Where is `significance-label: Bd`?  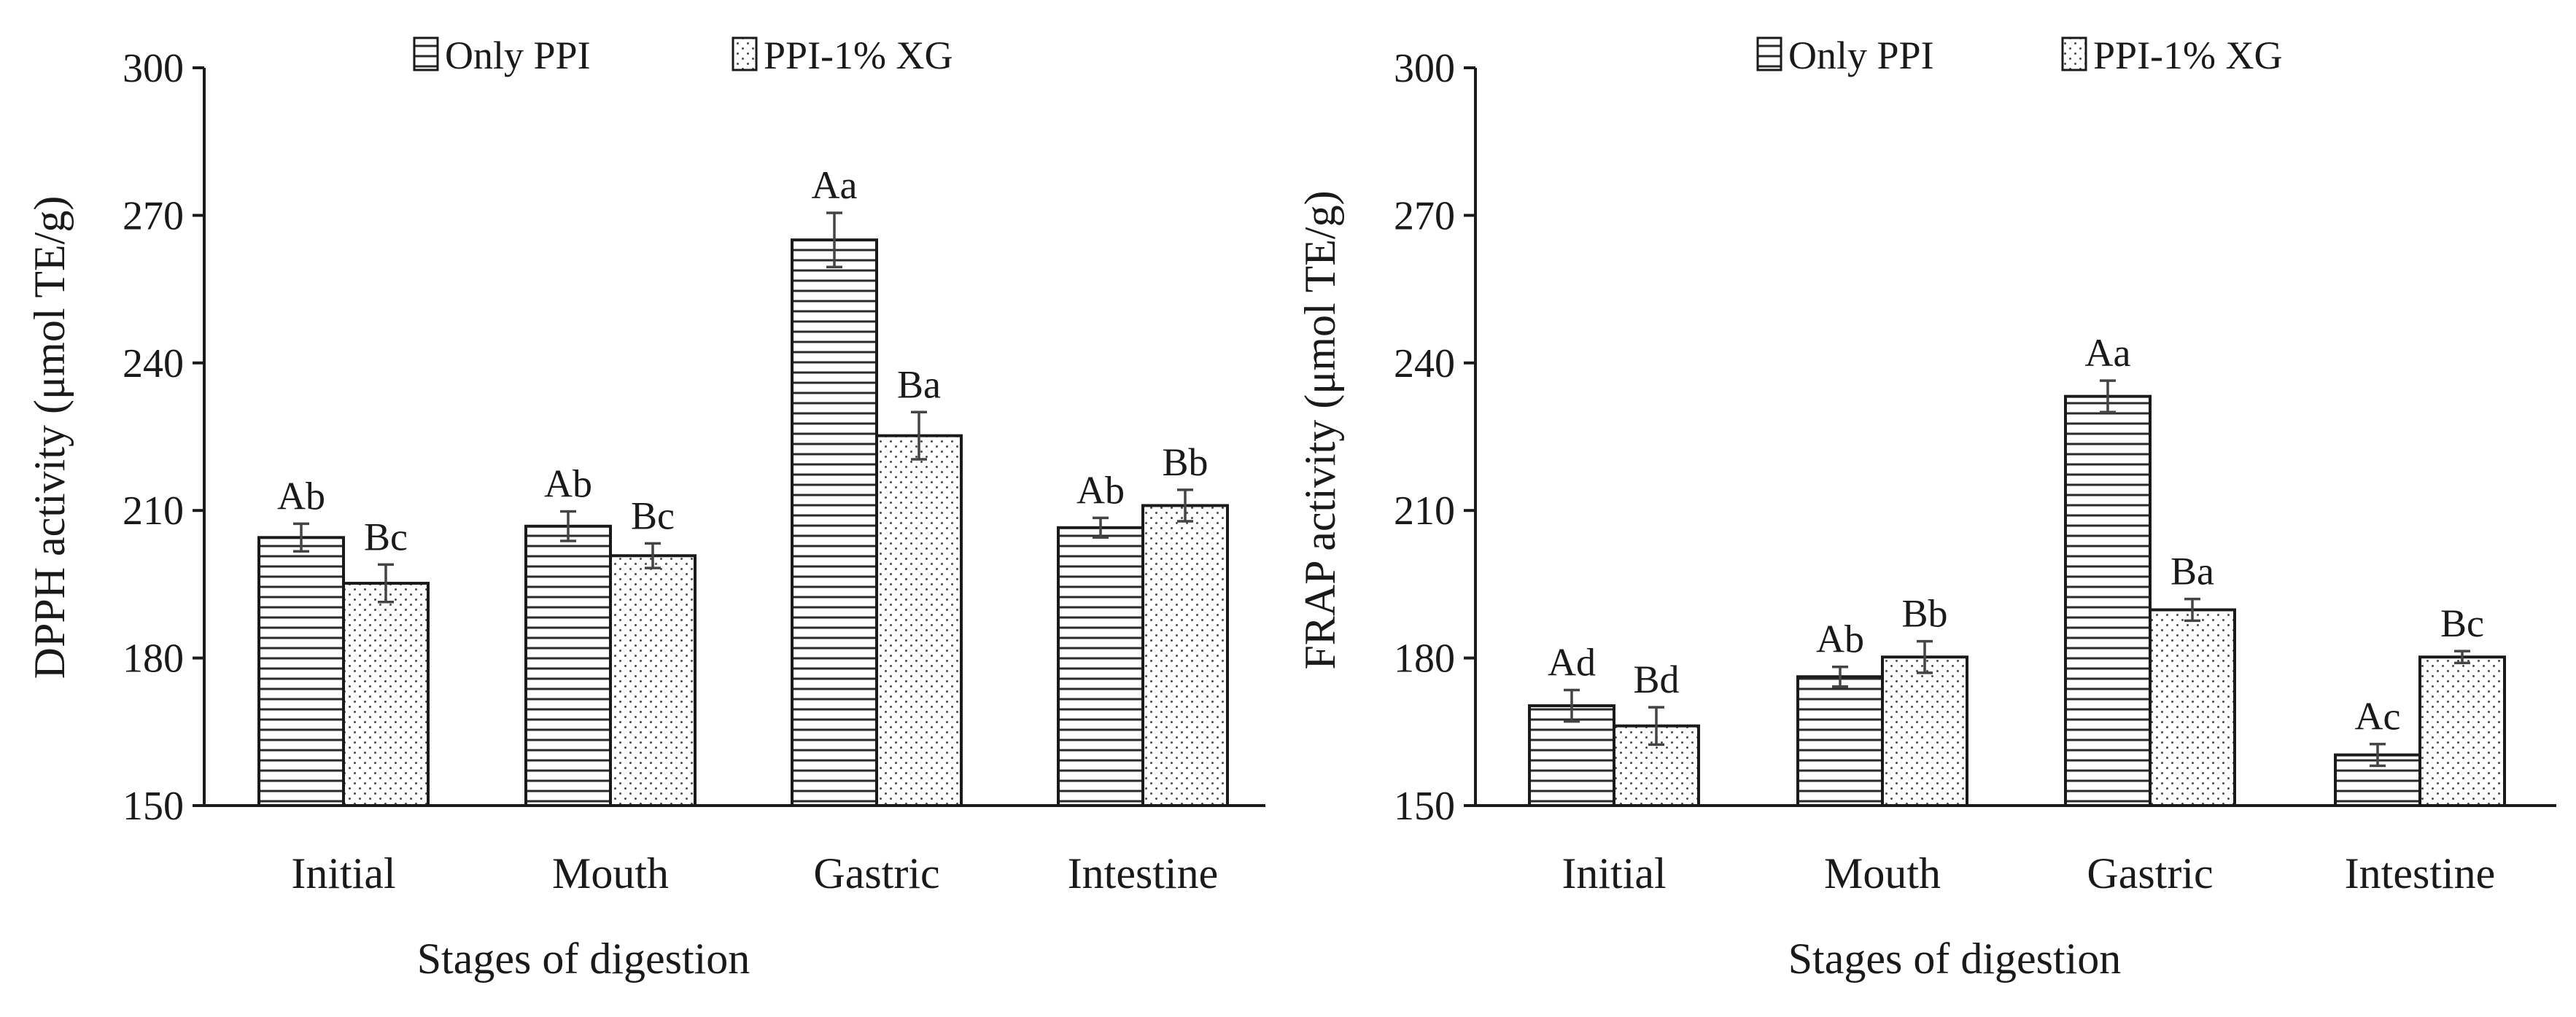 significance-label: Bd is located at coordinates (1656, 679).